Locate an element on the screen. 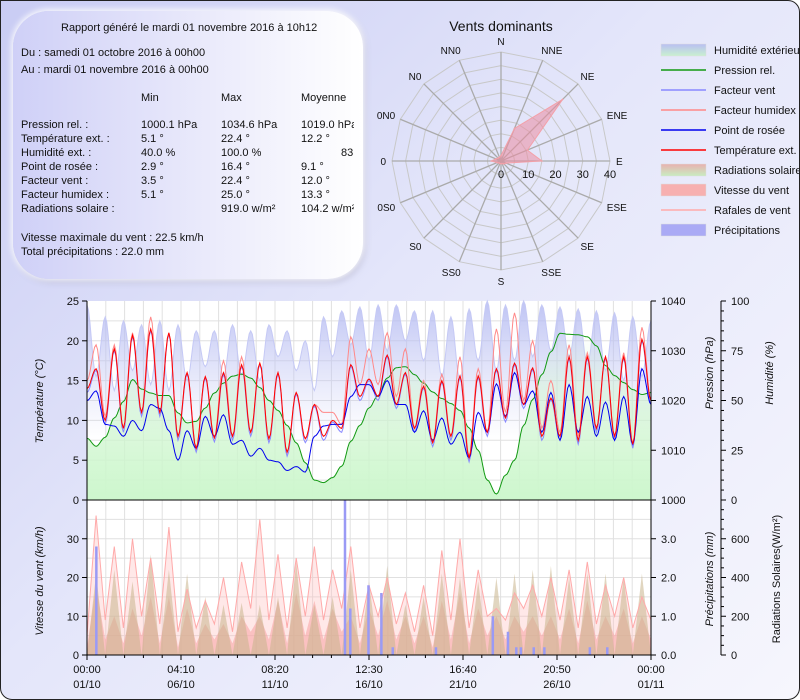 This screenshot has height=700, width=800. time-tick-label-hour: 20:50 is located at coordinates (557, 670).